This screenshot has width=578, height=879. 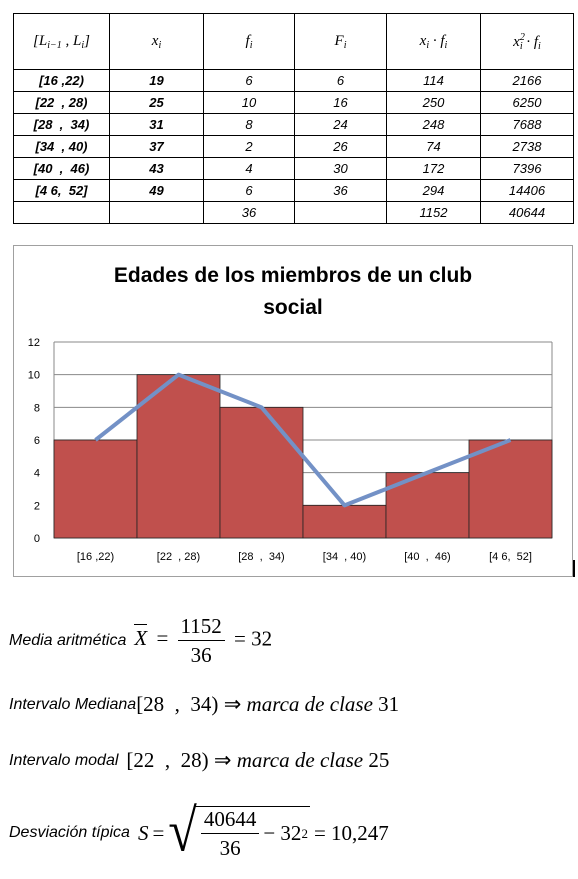 I want to click on header-xi: xi, so click(x=156, y=41).